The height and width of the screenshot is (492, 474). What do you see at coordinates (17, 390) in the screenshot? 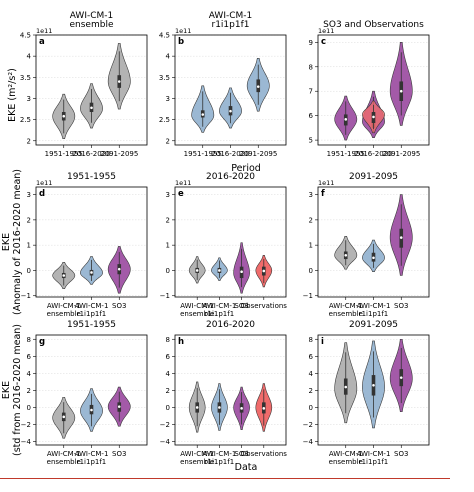
I see `row-3-ylabel-line-2: (std from 2016-2020 mean)` at bounding box center [17, 390].